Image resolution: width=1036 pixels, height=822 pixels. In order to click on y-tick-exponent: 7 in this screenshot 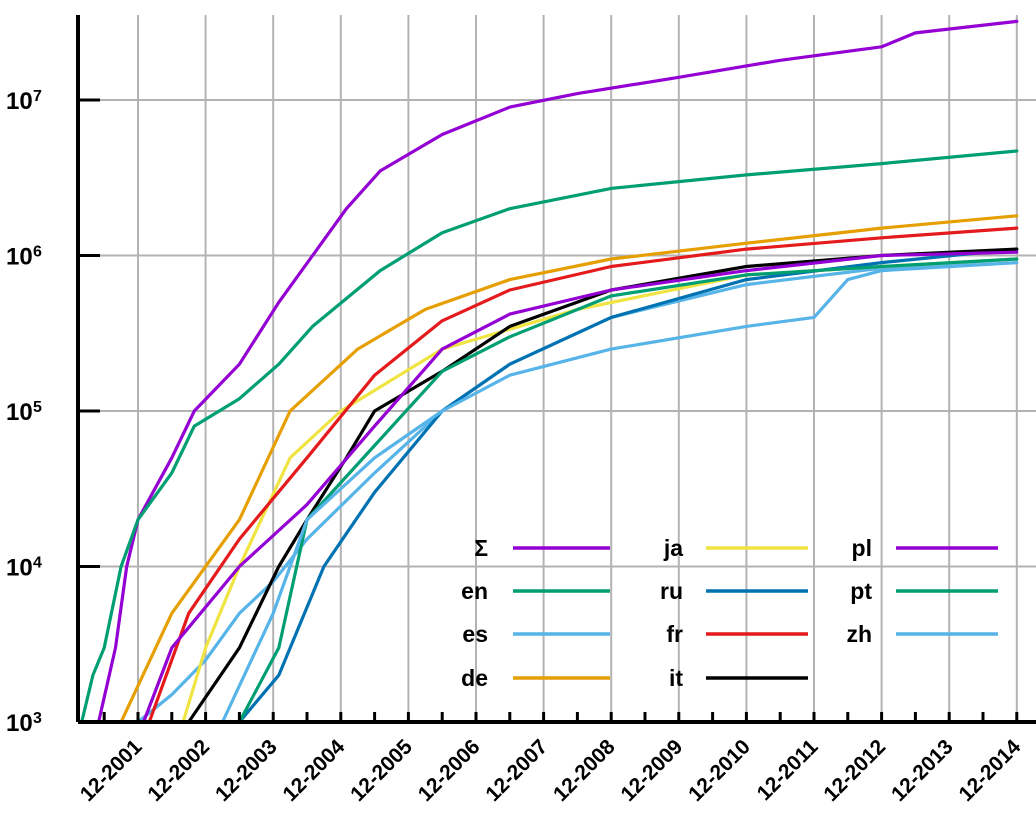, I will do `click(37, 96)`.